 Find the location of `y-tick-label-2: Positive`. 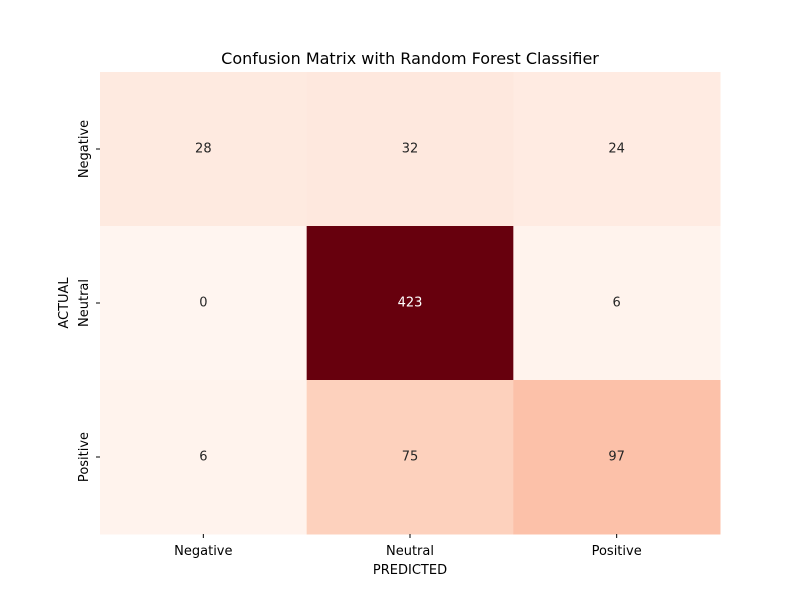

y-tick-label-2: Positive is located at coordinates (84, 457).